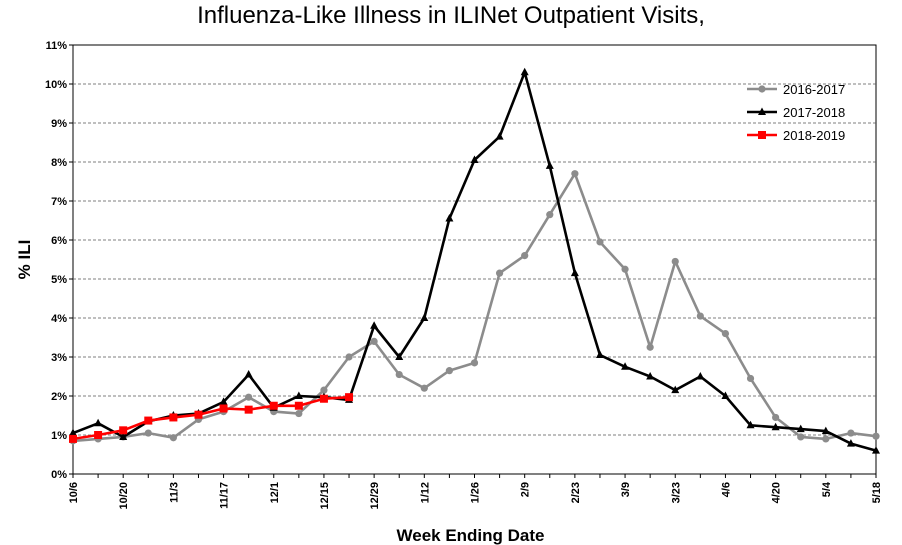 This screenshot has width=902, height=545. What do you see at coordinates (59, 202) in the screenshot?
I see `y-tick-label: 7%` at bounding box center [59, 202].